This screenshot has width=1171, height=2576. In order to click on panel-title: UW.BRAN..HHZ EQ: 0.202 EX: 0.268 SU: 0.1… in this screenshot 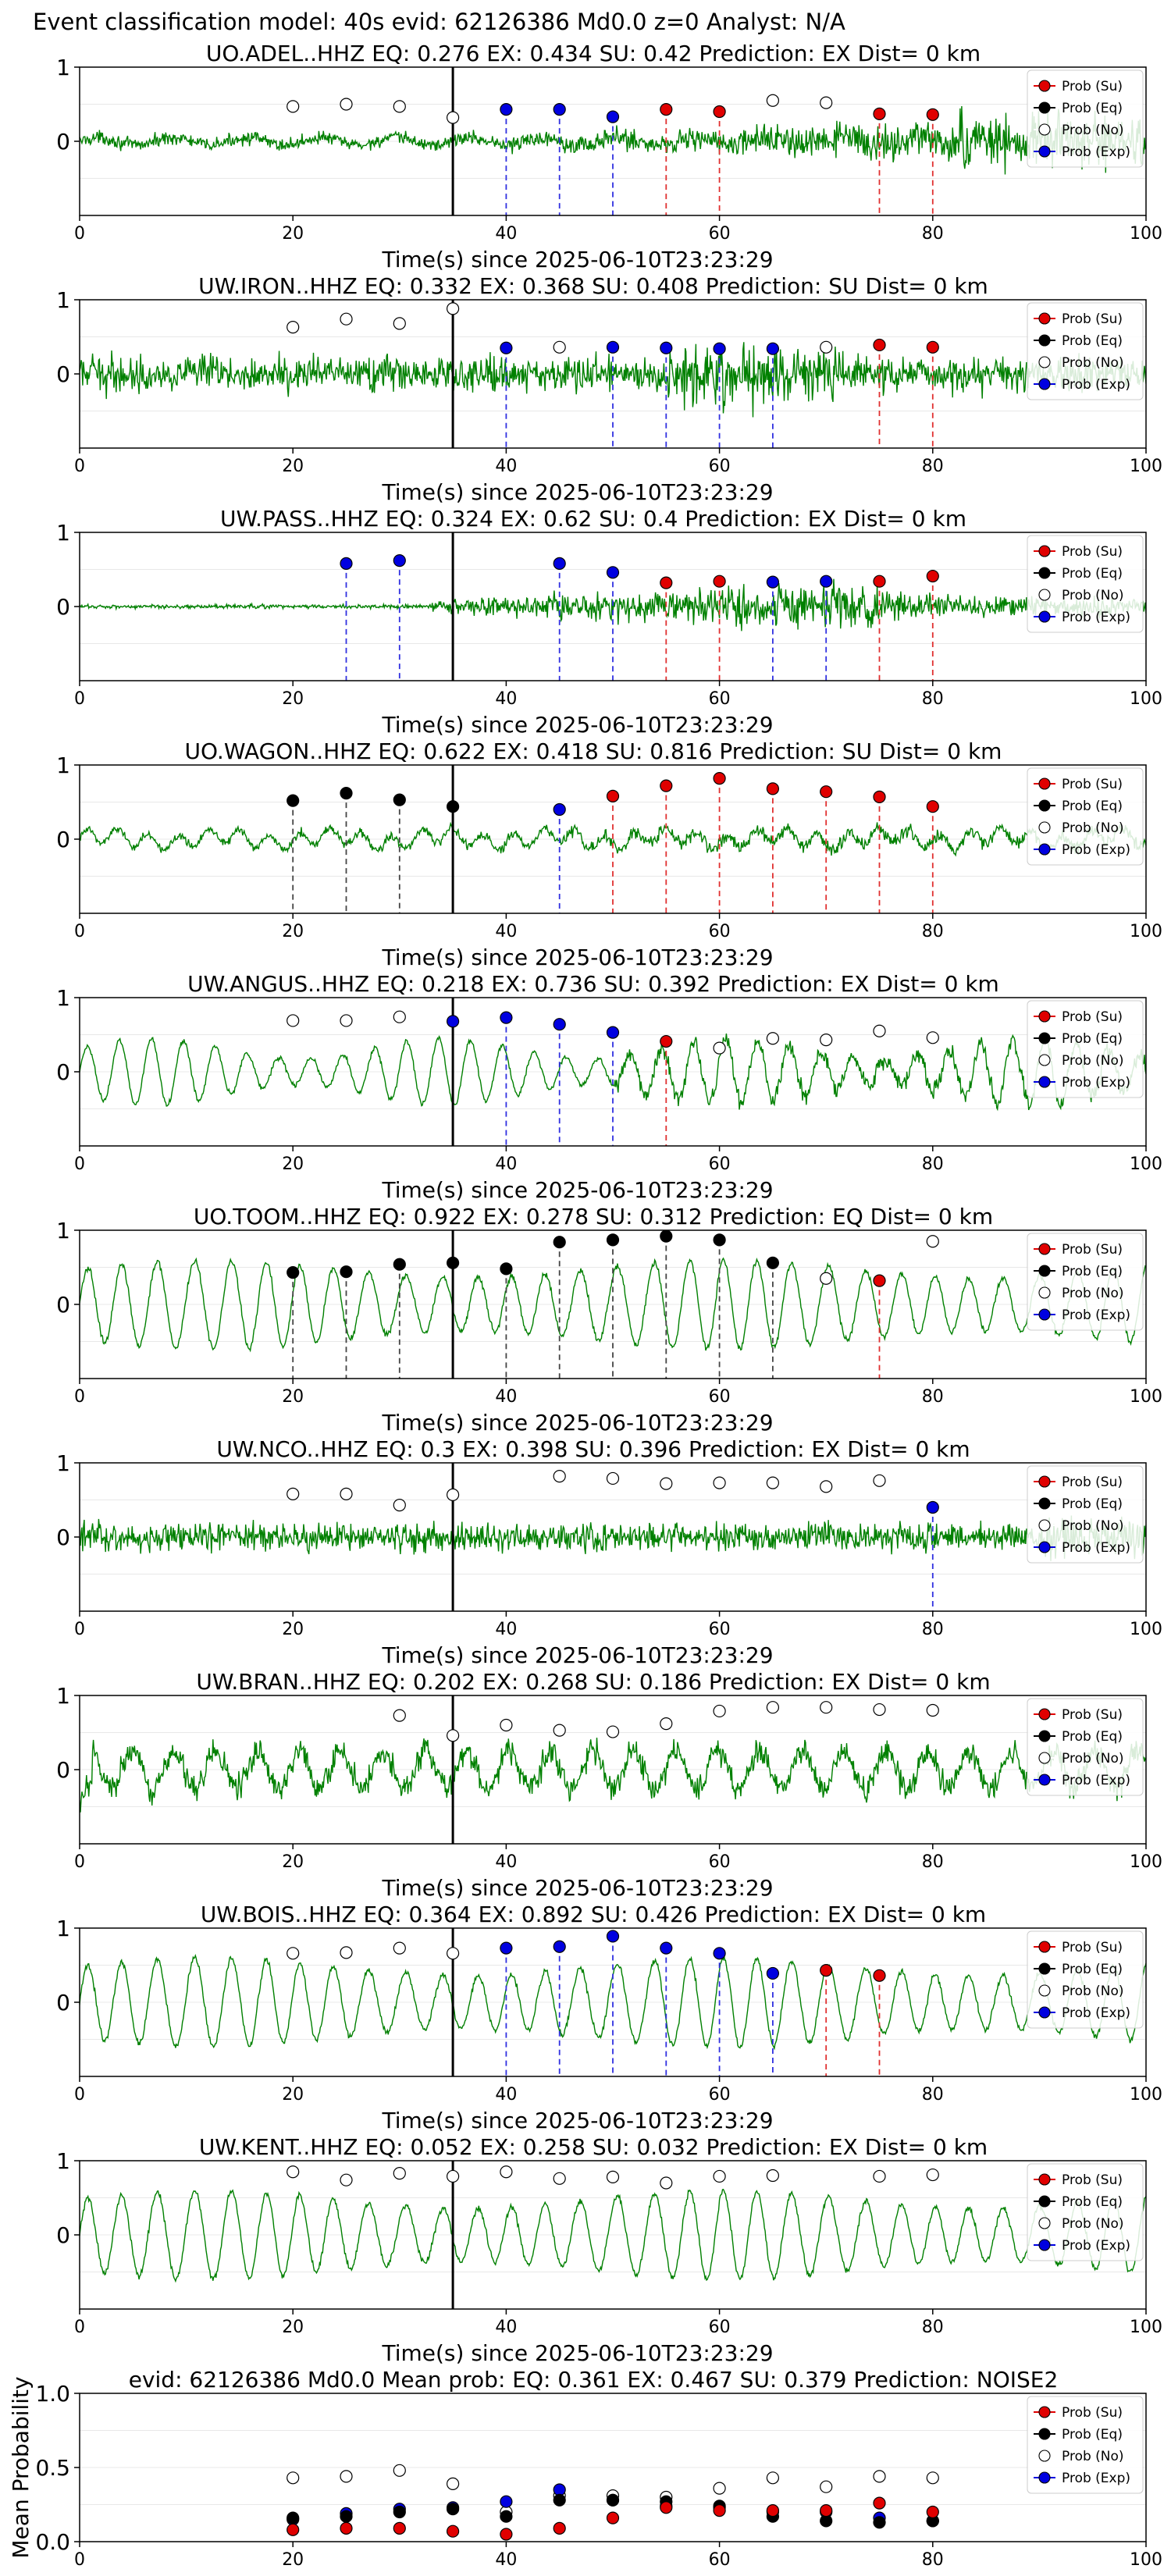, I will do `click(593, 1682)`.